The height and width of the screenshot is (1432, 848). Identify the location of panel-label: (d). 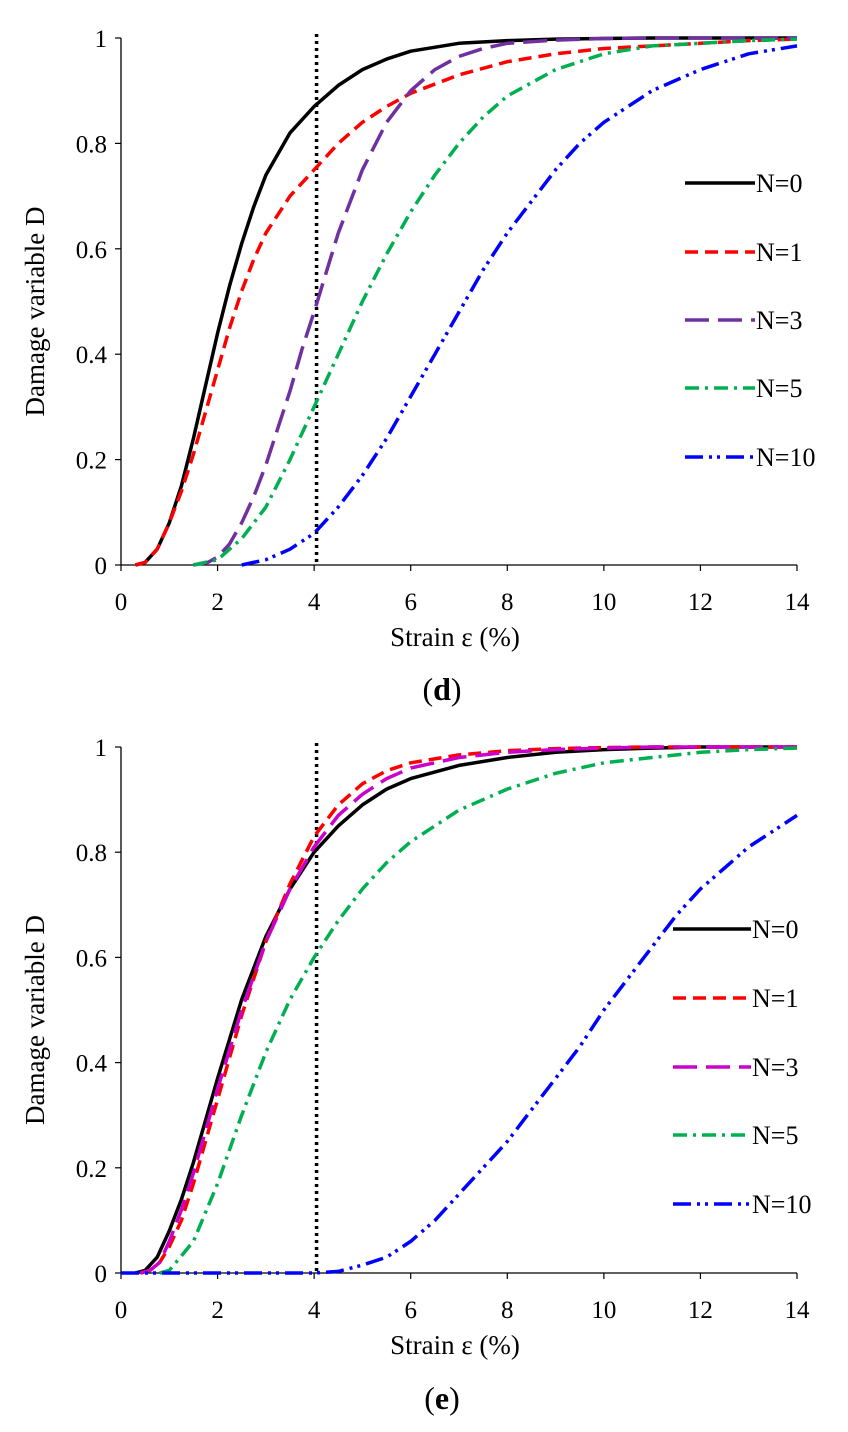
(441, 689).